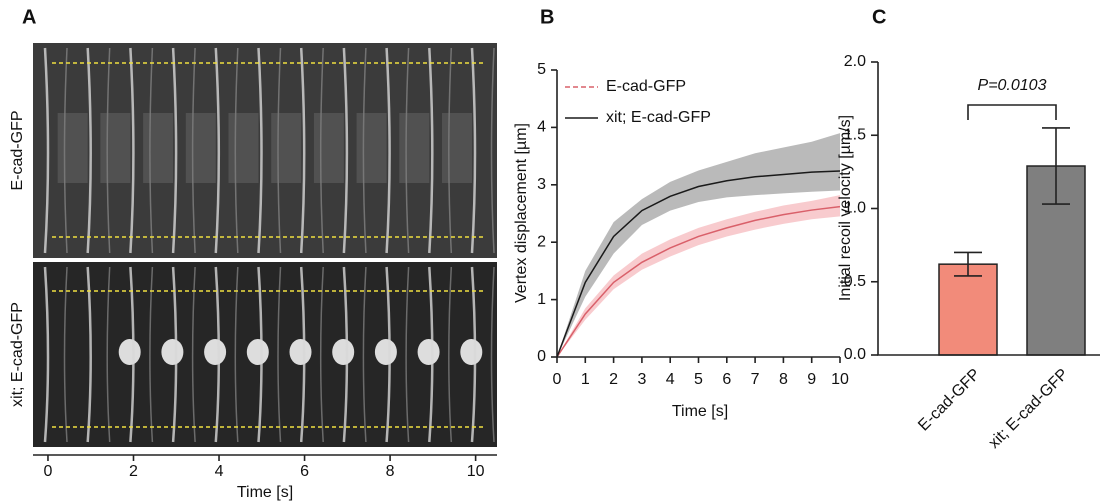  Describe the element at coordinates (1012, 112) in the screenshot. I see `significance-bracket` at that location.